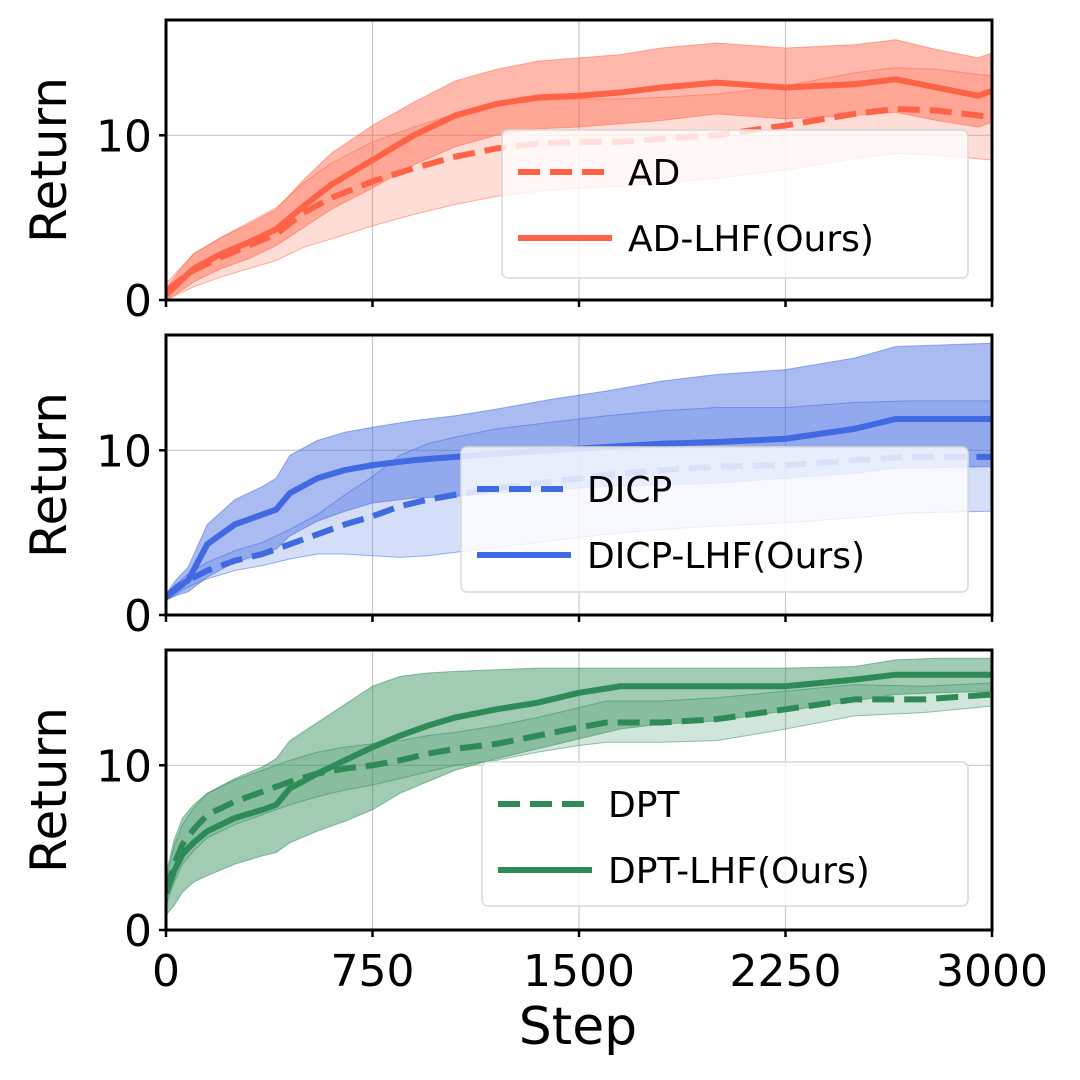 This screenshot has height=1080, width=1080. What do you see at coordinates (578, 1027) in the screenshot?
I see `x-axis-label: Step` at bounding box center [578, 1027].